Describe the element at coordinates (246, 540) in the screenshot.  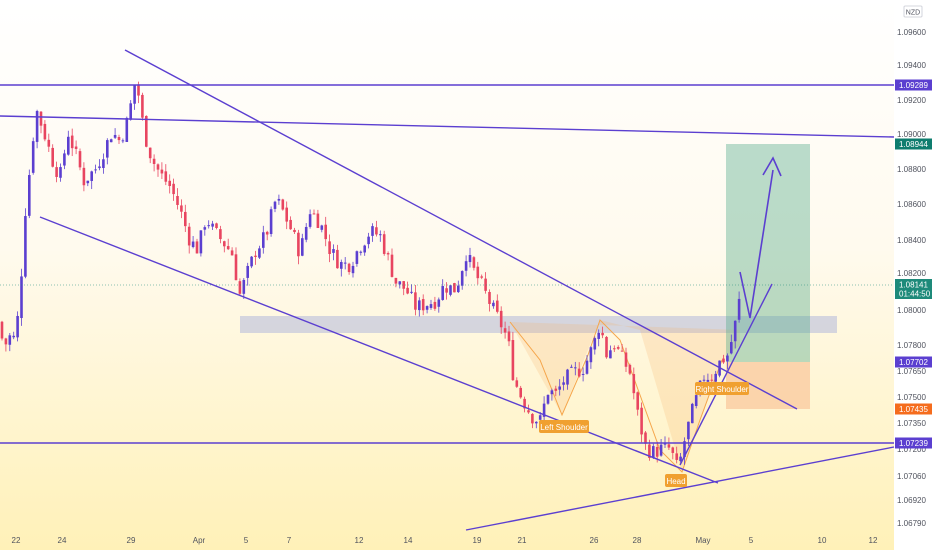
I see `time-tick-label: 5` at that location.